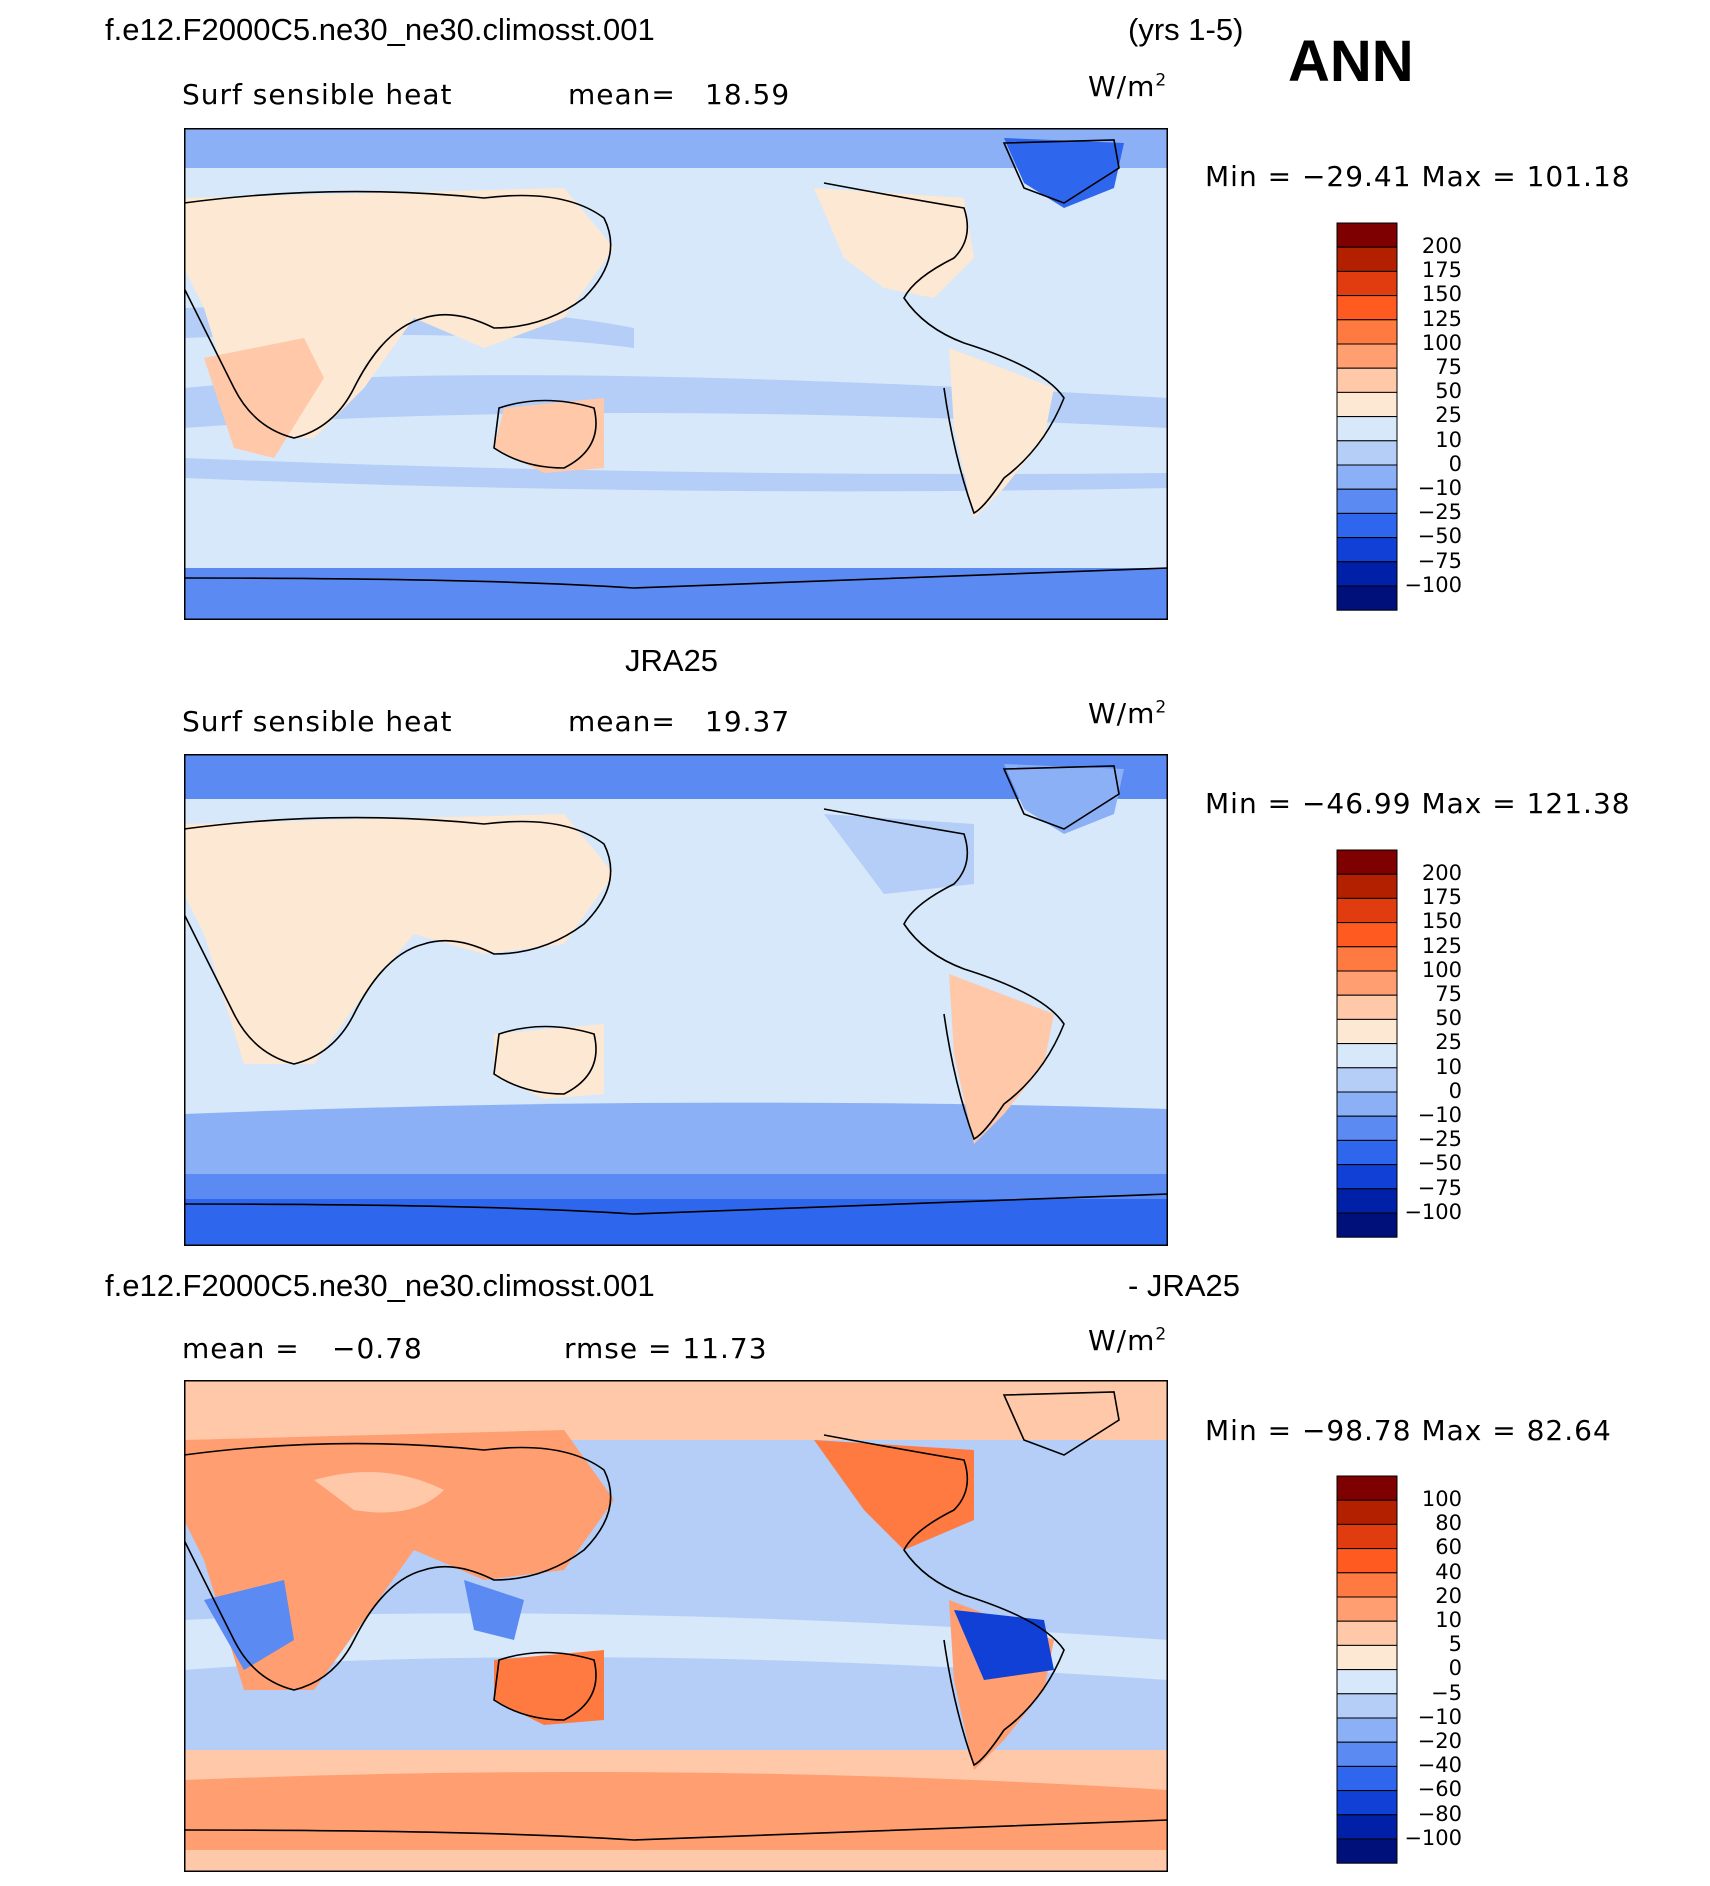  What do you see at coordinates (1351, 61) in the screenshot?
I see `season-label: ANN` at bounding box center [1351, 61].